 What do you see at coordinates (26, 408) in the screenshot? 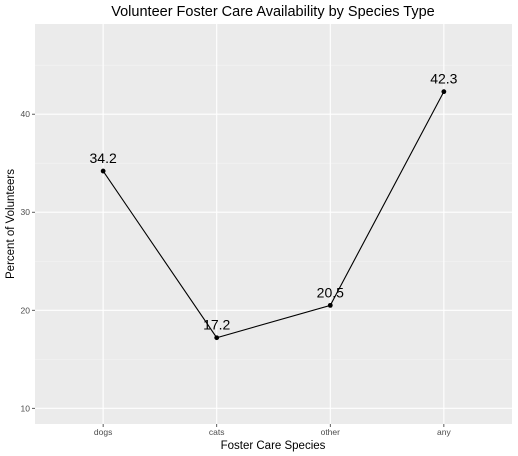
I see `y-tick-label: 10` at bounding box center [26, 408].